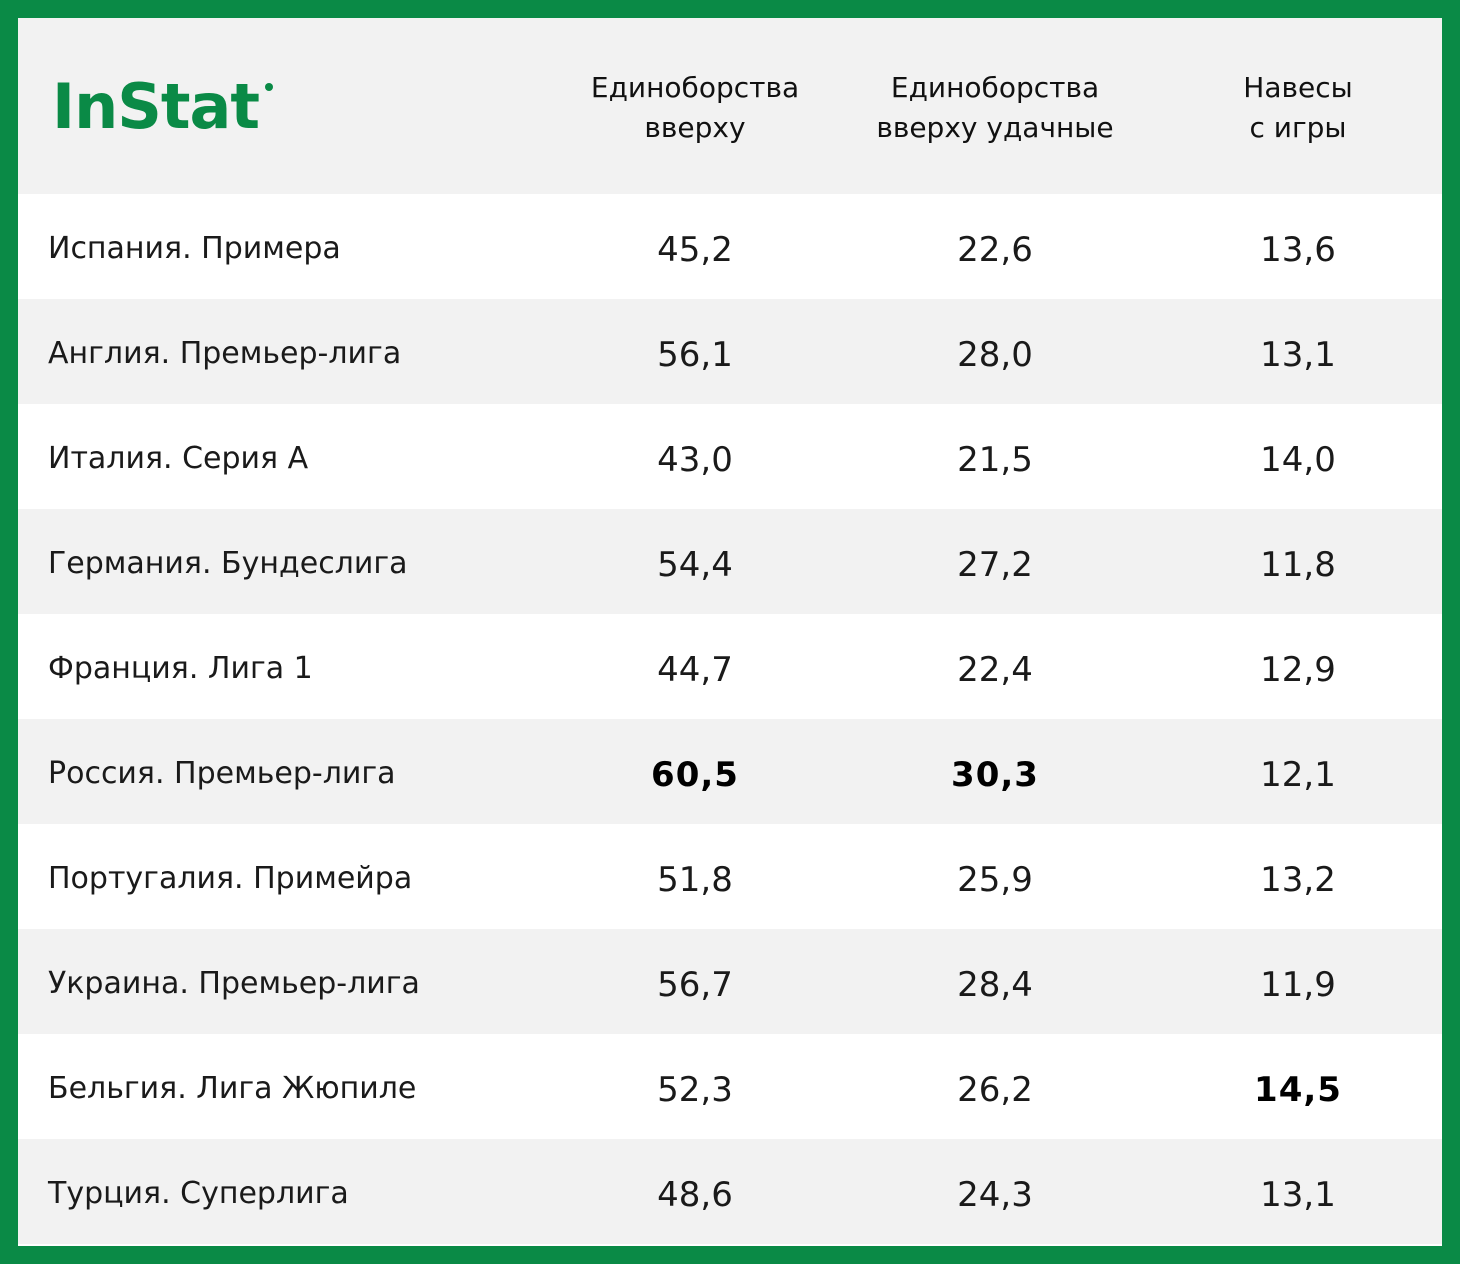 Image resolution: width=1460 pixels, height=1264 pixels. I want to click on column-header-line: Навесы, so click(1298, 87).